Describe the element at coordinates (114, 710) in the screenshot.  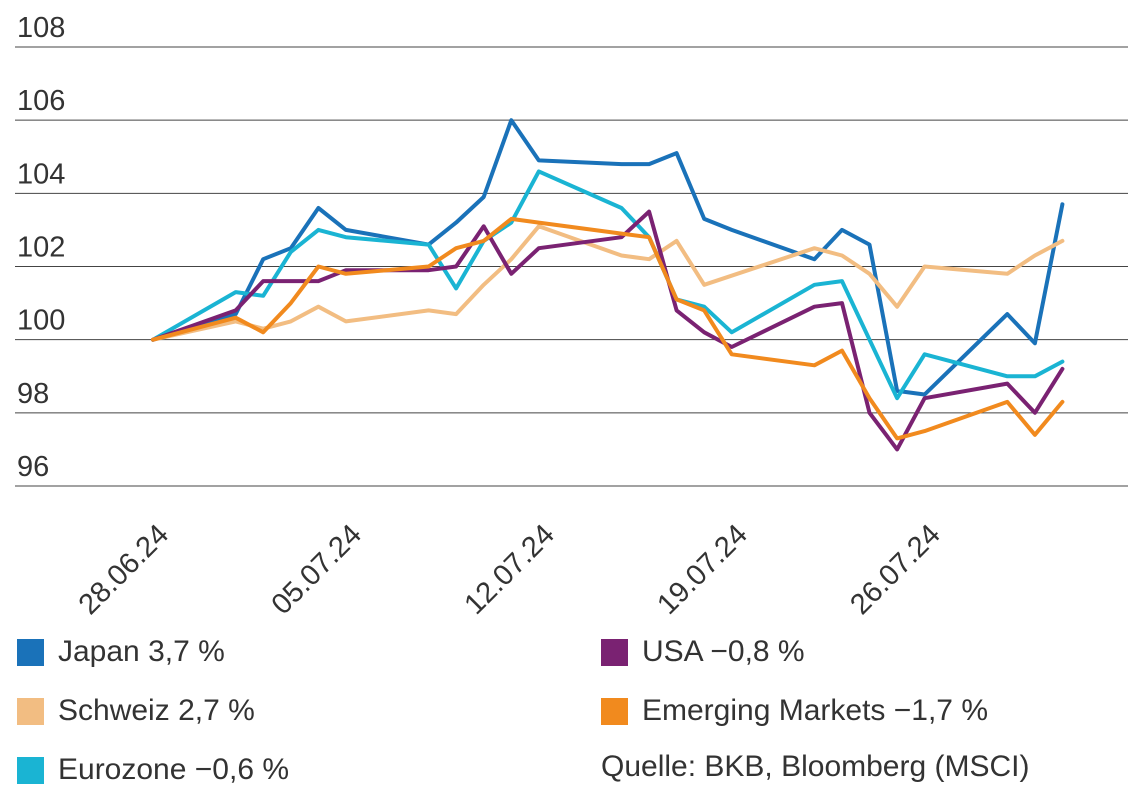
I see `legend-series-name: Schweiz` at that location.